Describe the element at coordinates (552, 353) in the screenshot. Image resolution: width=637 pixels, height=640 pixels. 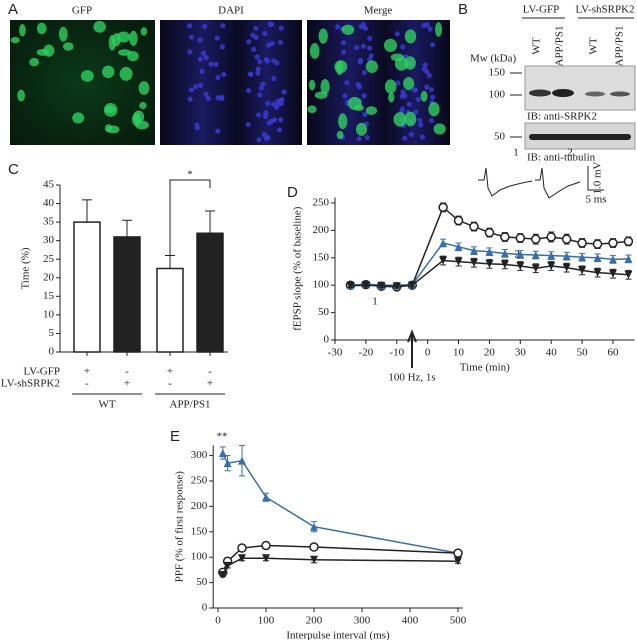
I see `x-tick-label: 40` at that location.